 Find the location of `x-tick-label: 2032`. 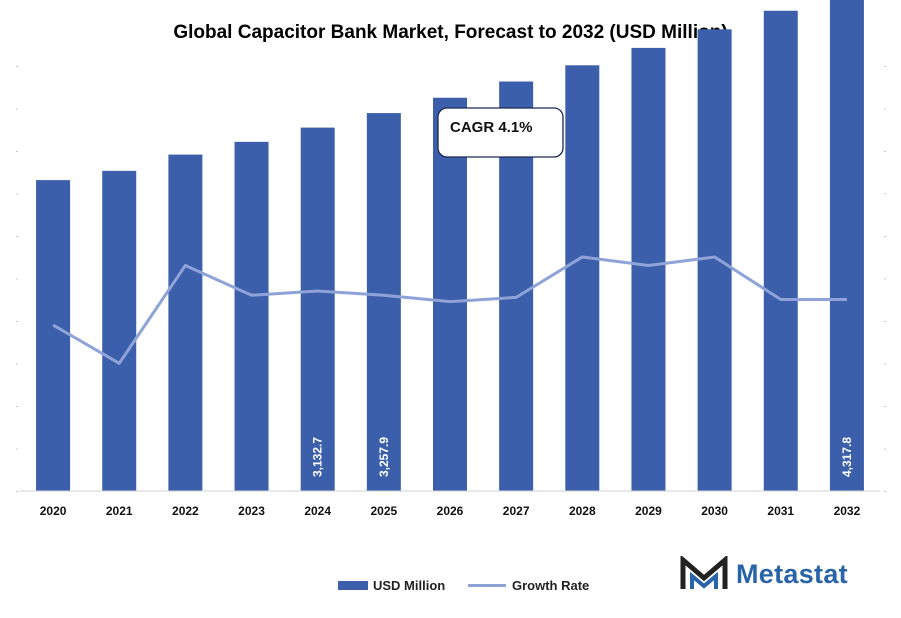

x-tick-label: 2032 is located at coordinates (847, 511).